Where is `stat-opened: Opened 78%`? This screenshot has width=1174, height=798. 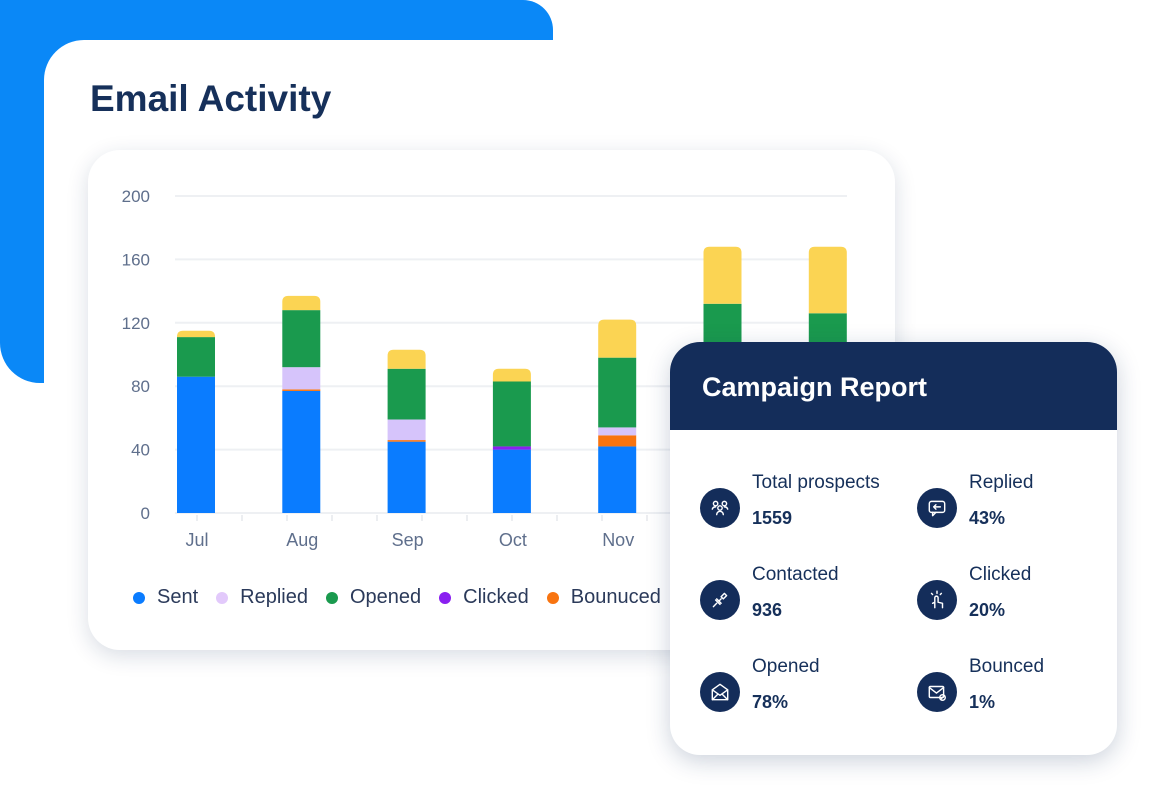
stat-opened: Opened 78% is located at coordinates (760, 684).